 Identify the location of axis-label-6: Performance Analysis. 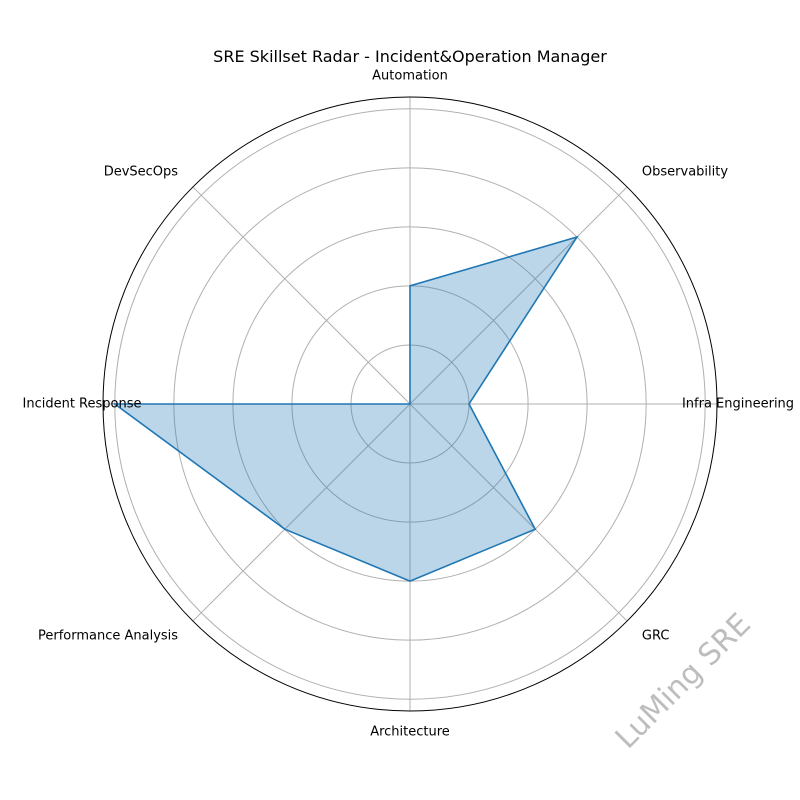
(108, 635).